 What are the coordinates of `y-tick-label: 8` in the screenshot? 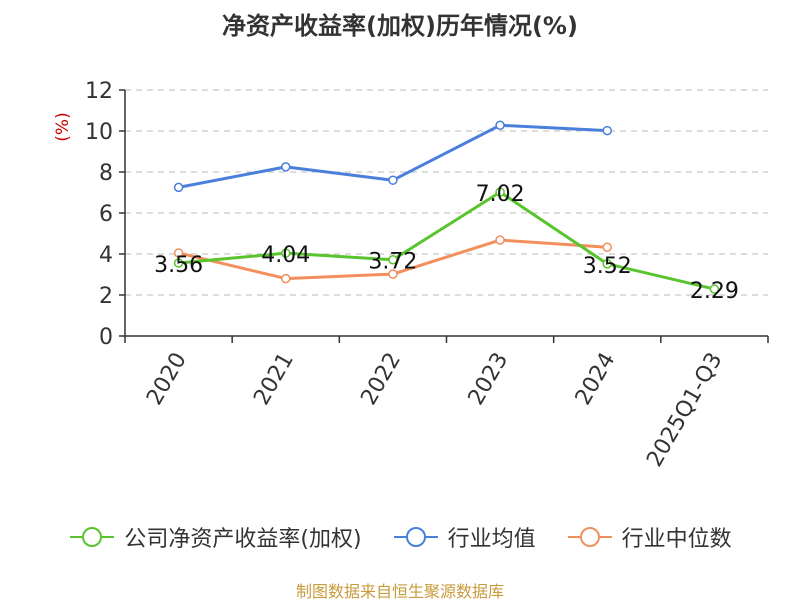 It's located at (106, 173).